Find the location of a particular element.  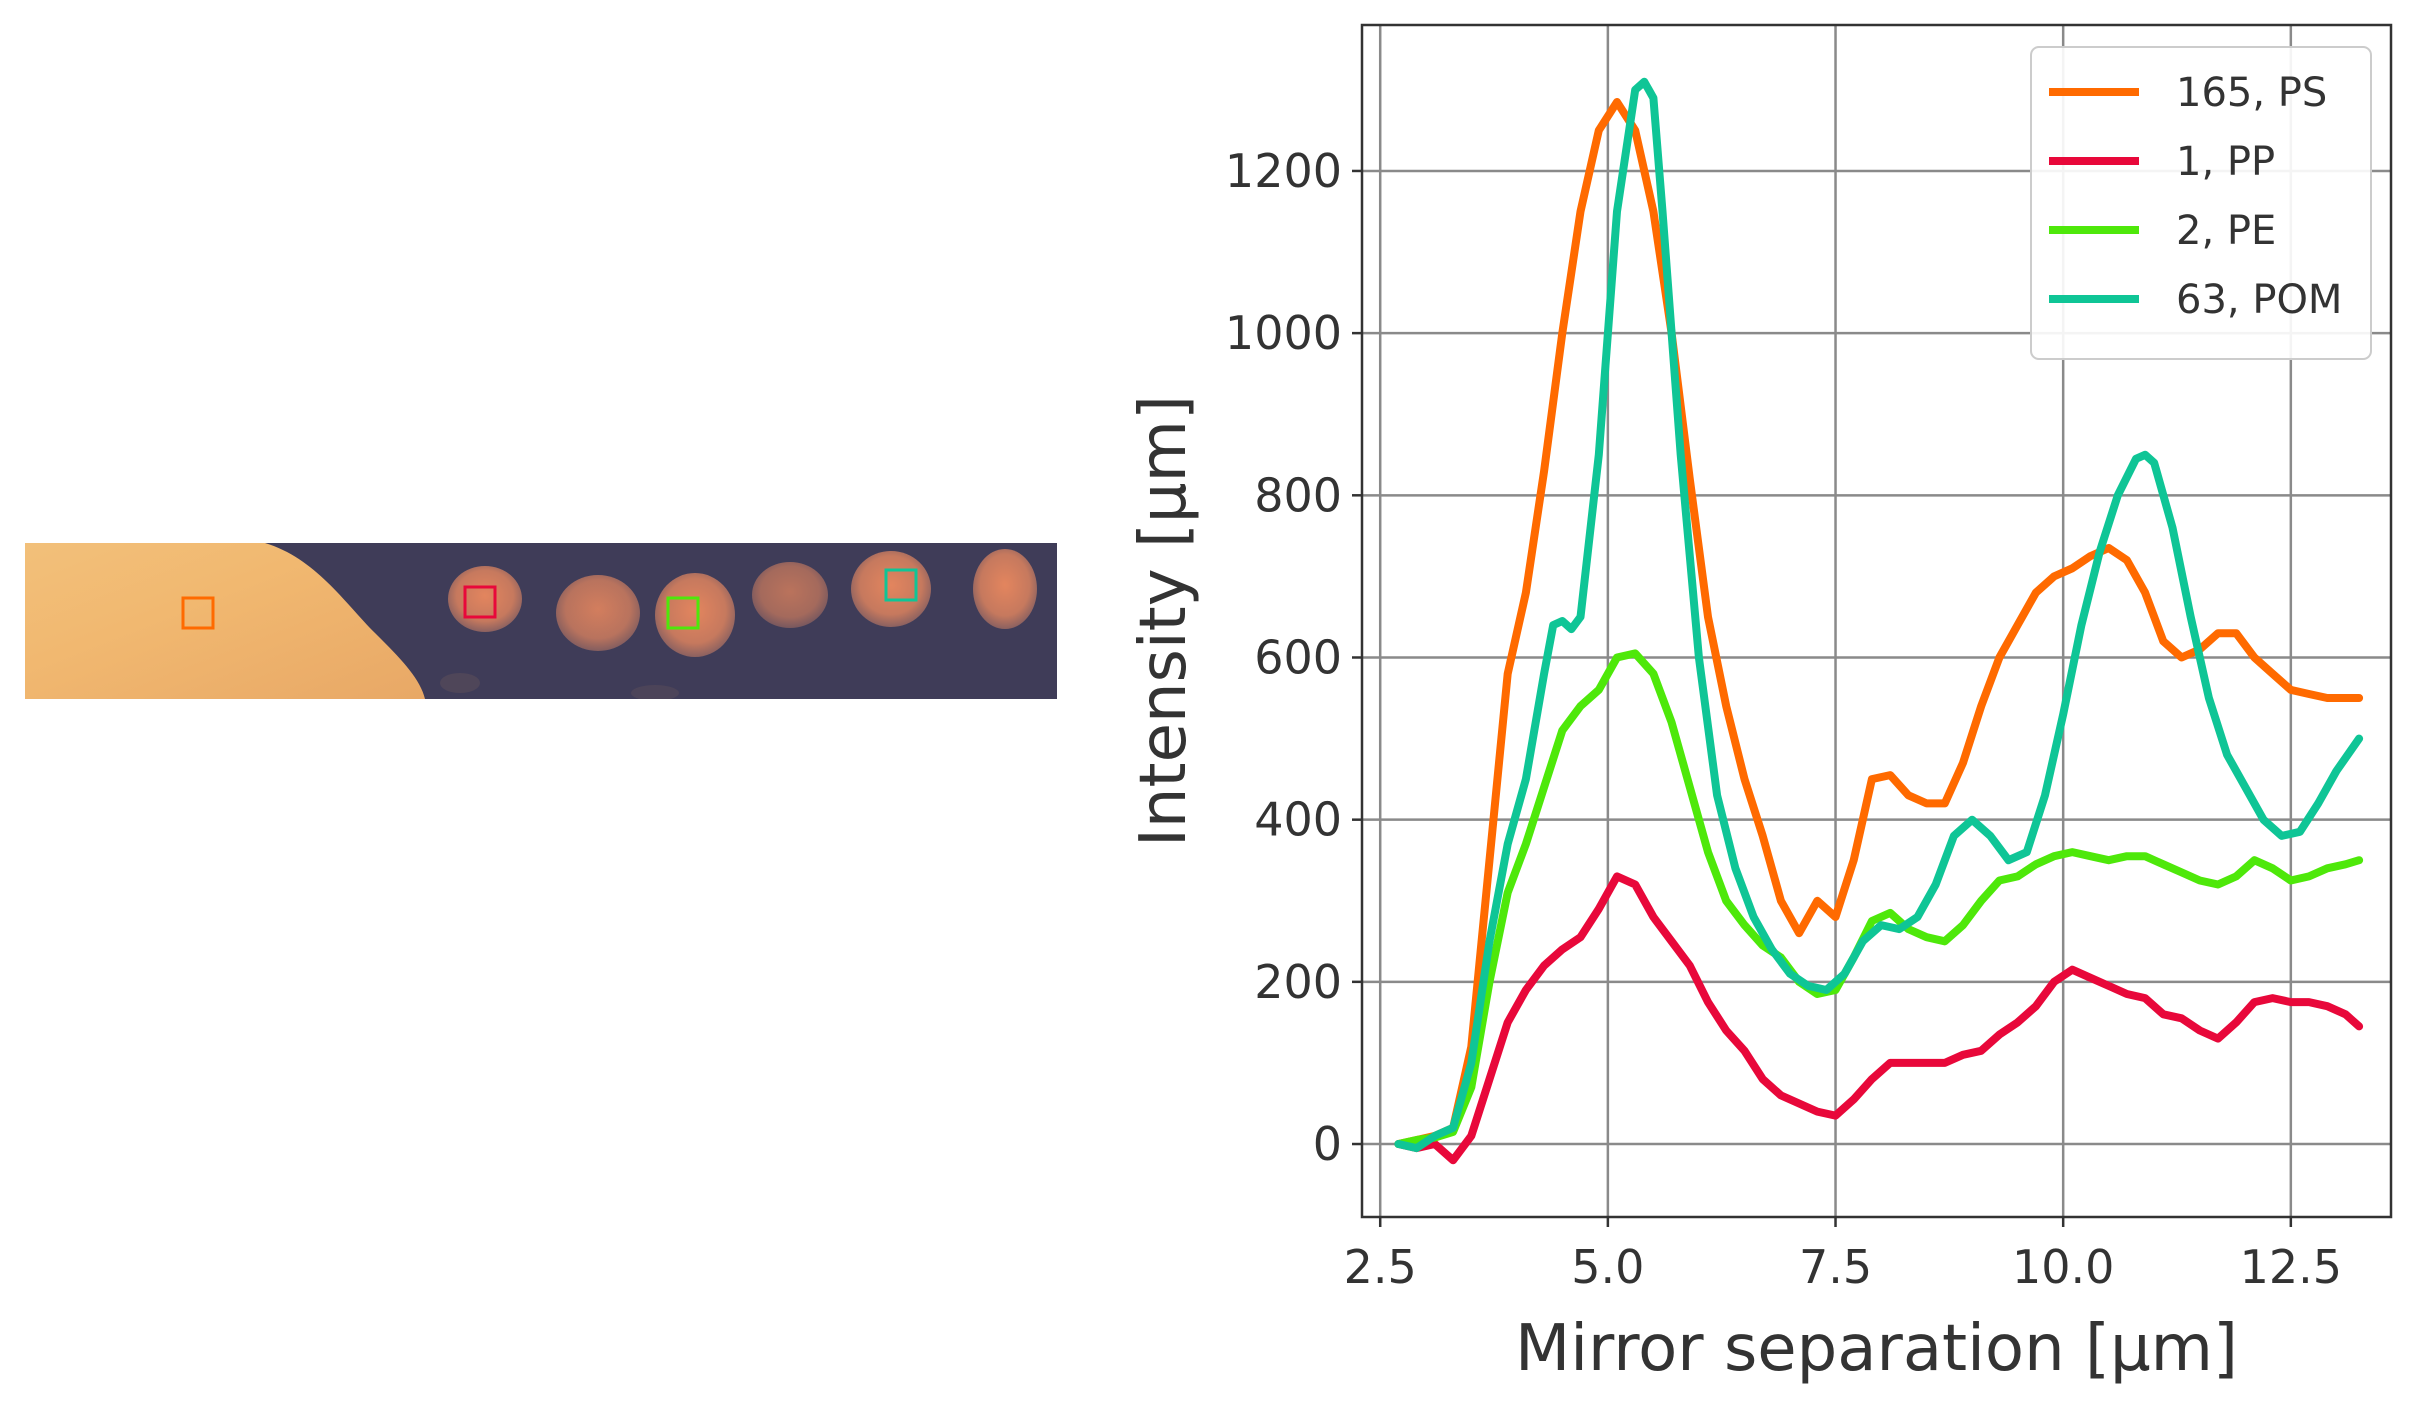

large-particle is located at coordinates (225, 621).